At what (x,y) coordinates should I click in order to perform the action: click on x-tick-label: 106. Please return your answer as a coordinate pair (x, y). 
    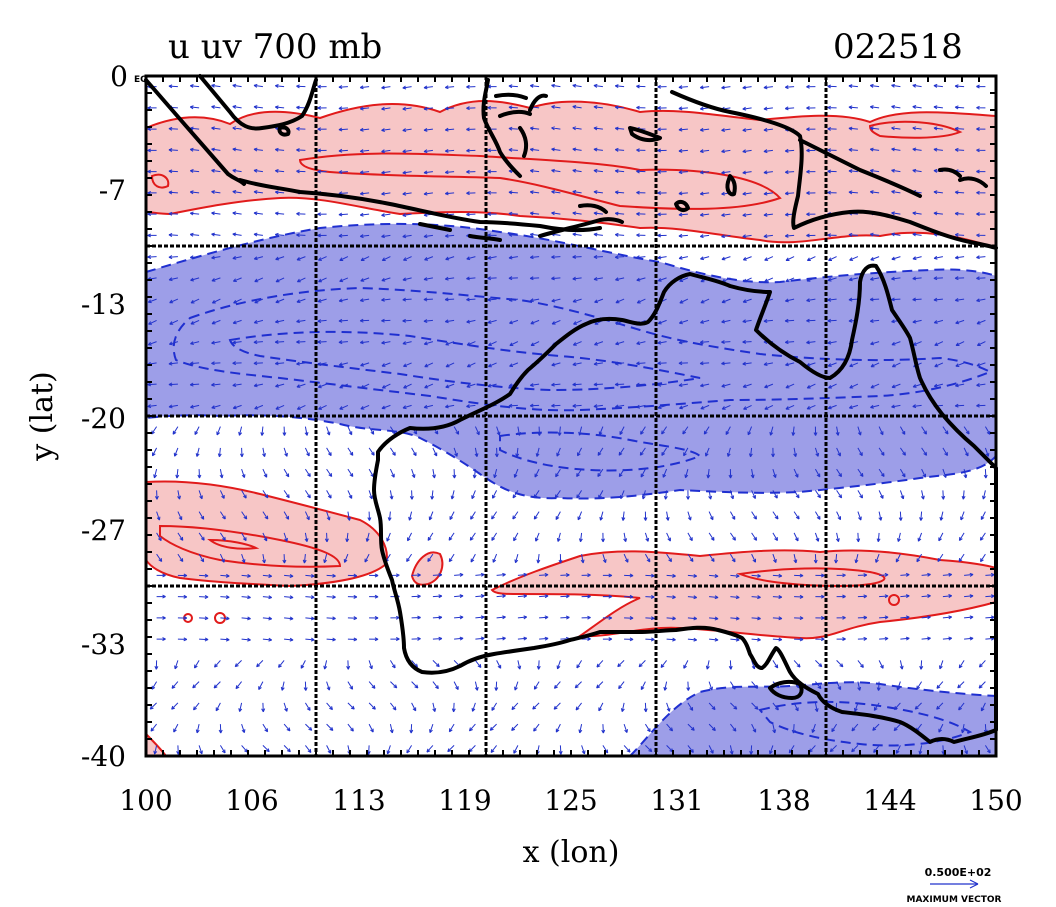
    Looking at the image, I should click on (251, 800).